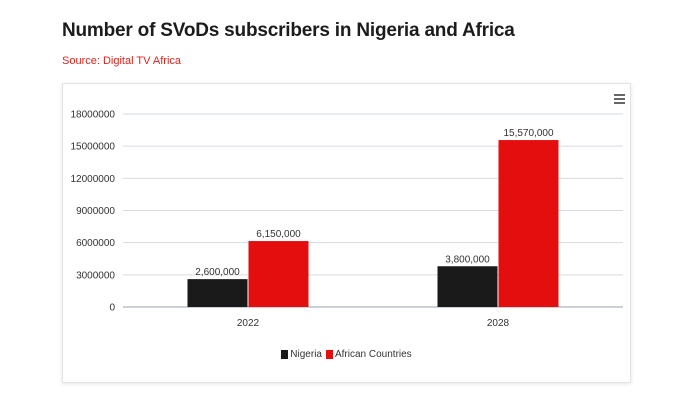 The height and width of the screenshot is (400, 700). I want to click on y-tick-label: 3000000, so click(95, 275).